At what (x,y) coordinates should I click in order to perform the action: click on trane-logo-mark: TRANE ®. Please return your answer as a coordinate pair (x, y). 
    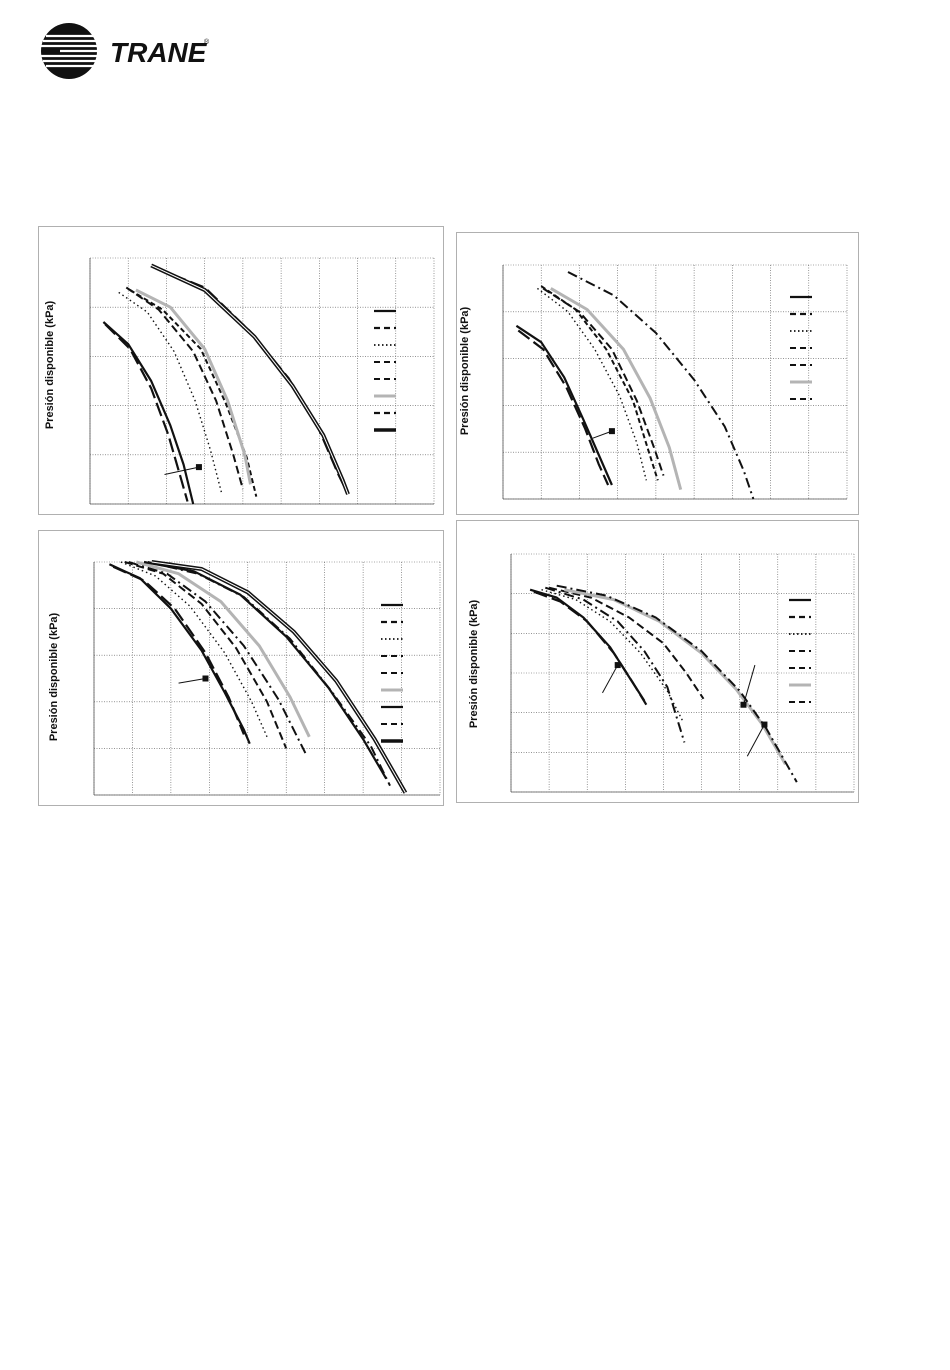
    Looking at the image, I should click on (125, 51).